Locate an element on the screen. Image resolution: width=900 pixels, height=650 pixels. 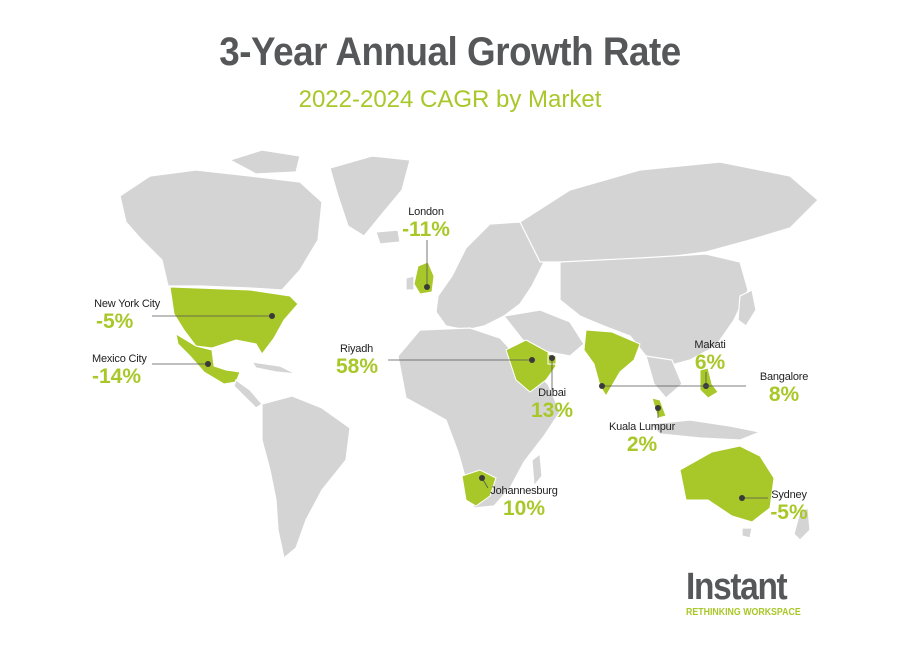
landmass-madagascar is located at coordinates (537, 470).